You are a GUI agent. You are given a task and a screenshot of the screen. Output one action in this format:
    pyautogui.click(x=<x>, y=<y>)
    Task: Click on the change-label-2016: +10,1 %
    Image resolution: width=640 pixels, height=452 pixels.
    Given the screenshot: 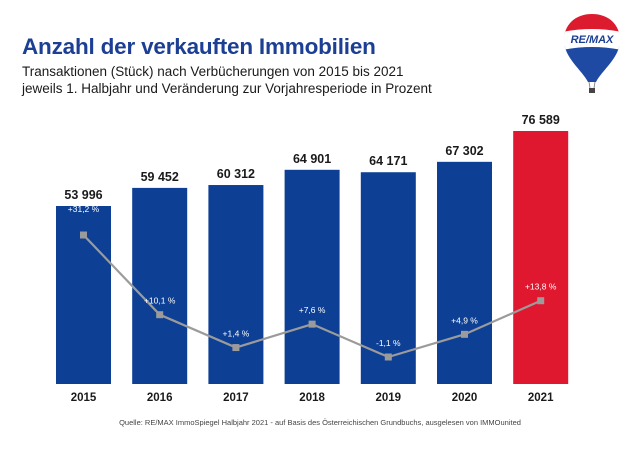 What is the action you would take?
    pyautogui.click(x=160, y=301)
    